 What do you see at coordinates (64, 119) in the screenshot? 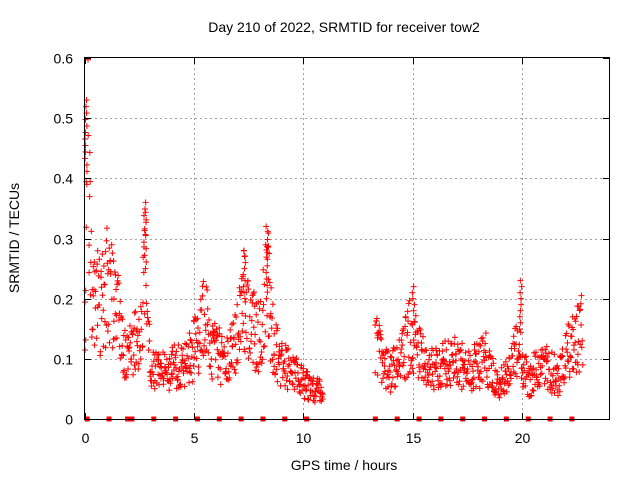
I see `y-tick-label: 0.5` at bounding box center [64, 119].